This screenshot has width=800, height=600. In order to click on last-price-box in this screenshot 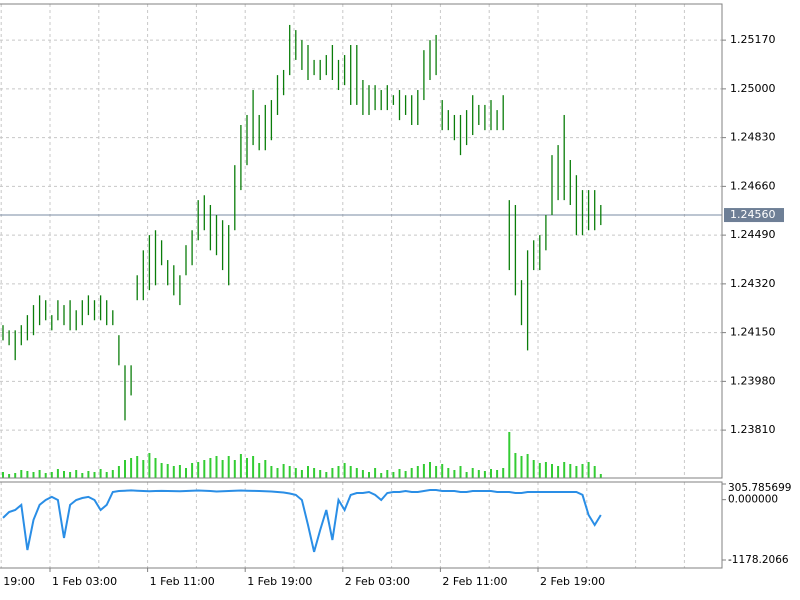, I will do `click(754, 215)`.